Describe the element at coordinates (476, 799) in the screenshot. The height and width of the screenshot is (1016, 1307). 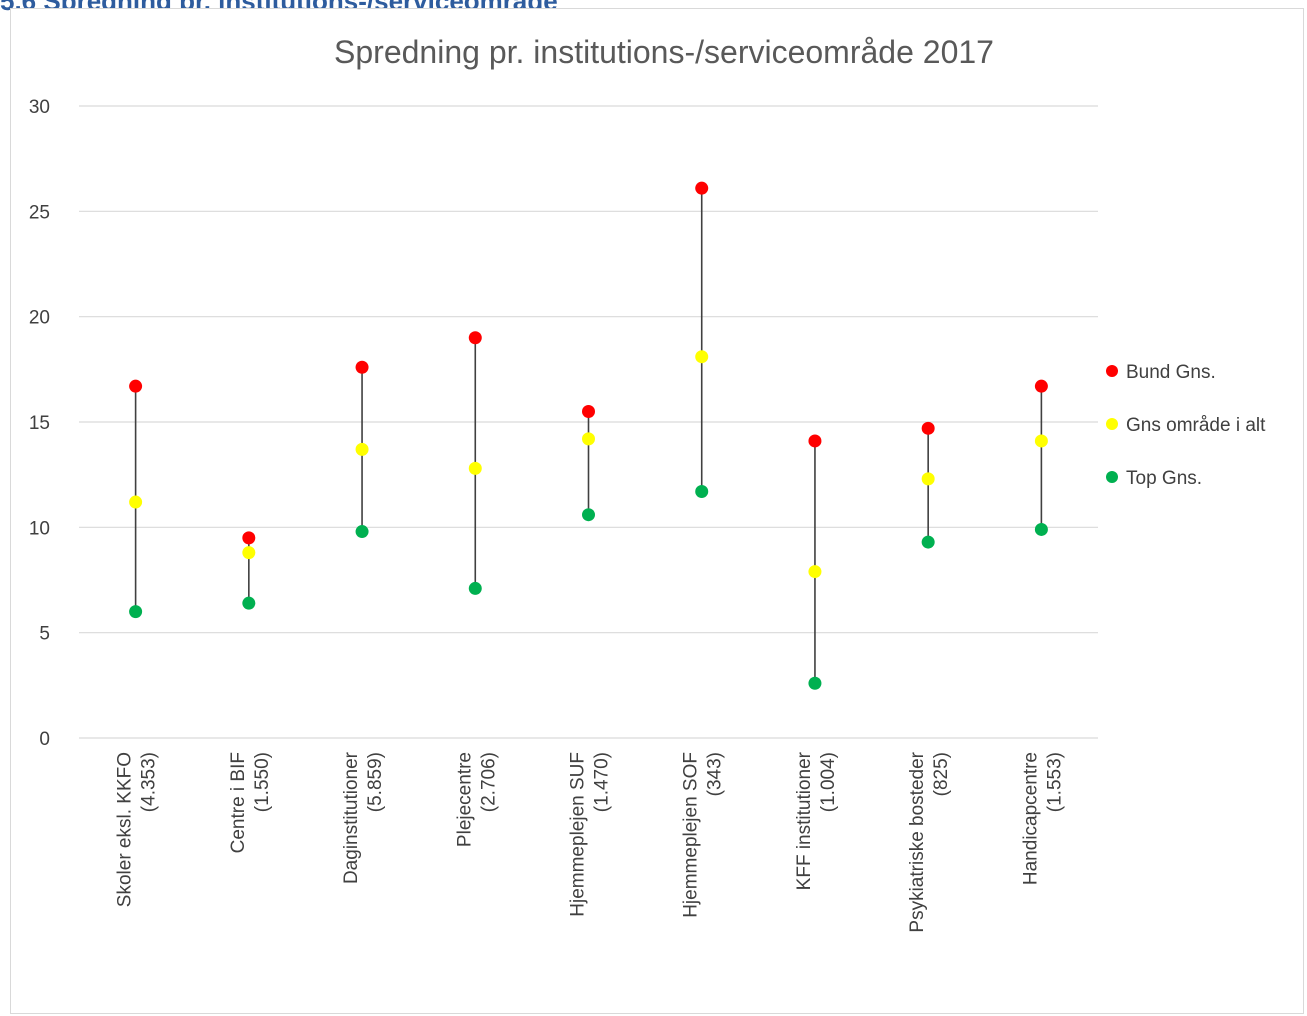
I see `x-category-label: Plejecentre (2.706)` at that location.